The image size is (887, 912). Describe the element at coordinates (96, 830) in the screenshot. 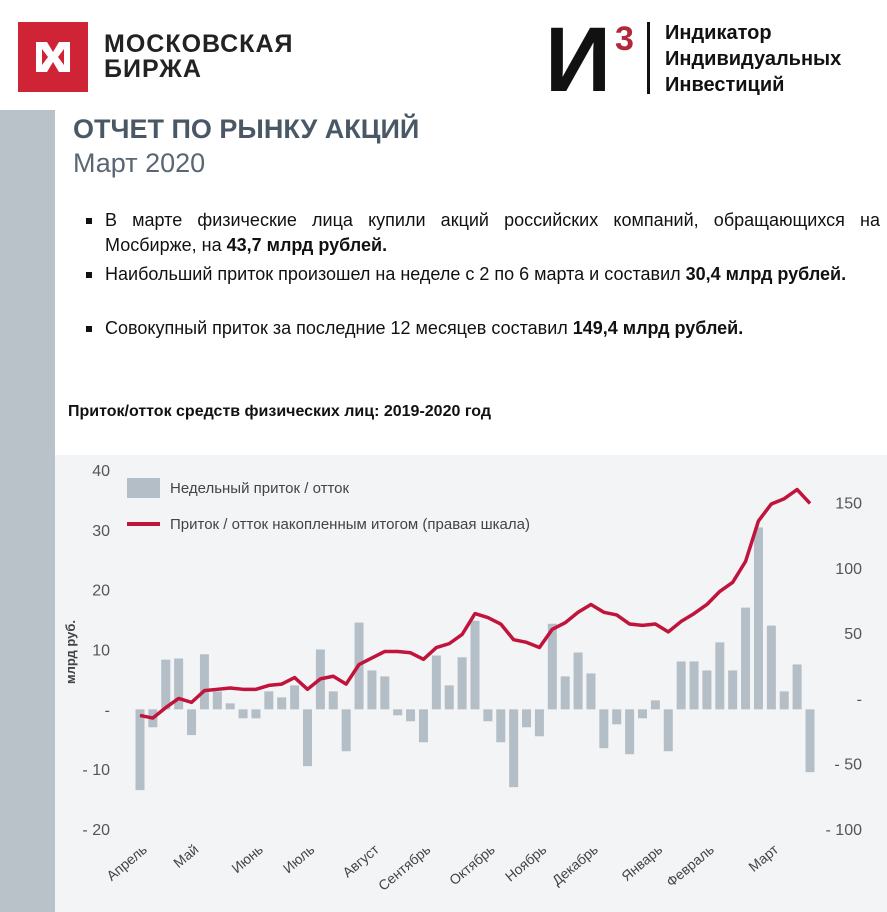

I see `y-tick-label: - 20` at that location.